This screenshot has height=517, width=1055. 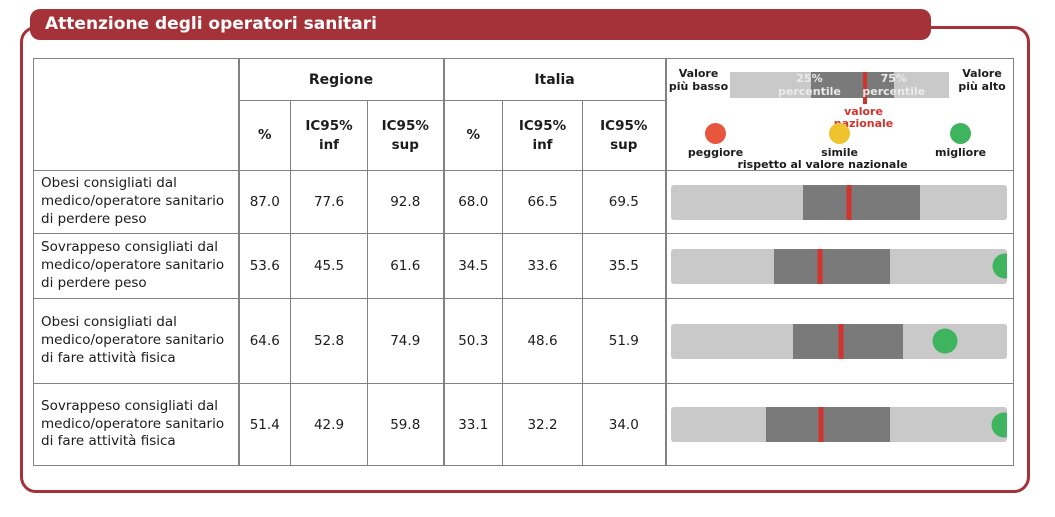 I want to click on legend-better-label: migliore, so click(x=960, y=152).